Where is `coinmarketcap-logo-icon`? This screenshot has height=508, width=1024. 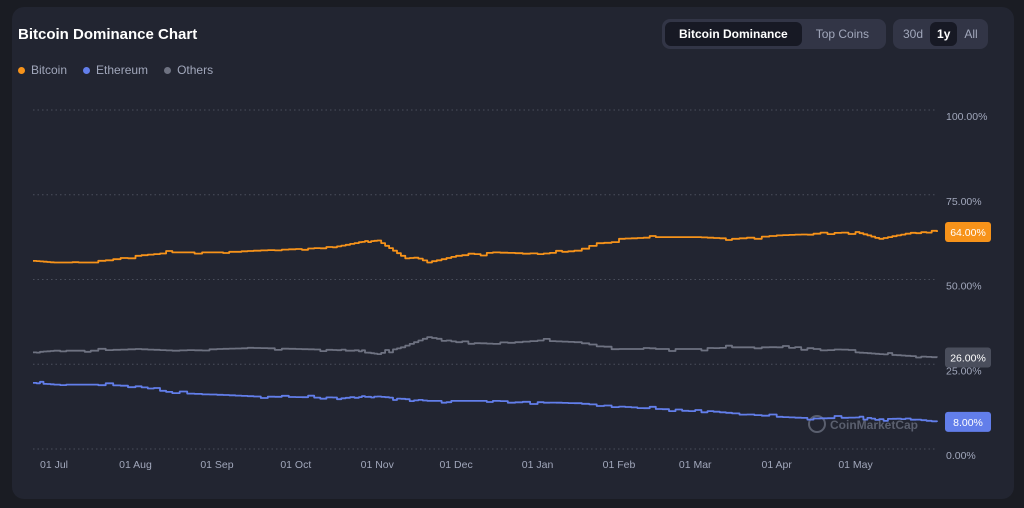
coinmarketcap-logo-icon is located at coordinates (817, 424).